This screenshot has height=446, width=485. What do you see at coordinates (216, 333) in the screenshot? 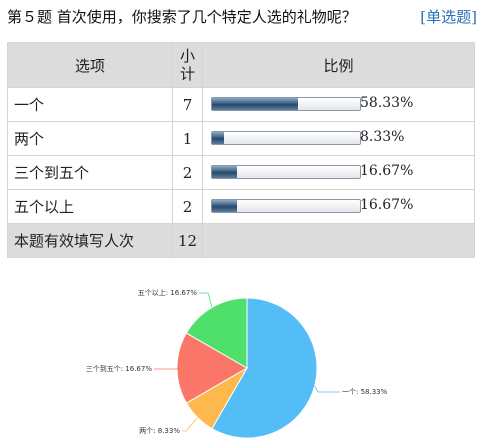
I see `slice-more-than-five` at bounding box center [216, 333].